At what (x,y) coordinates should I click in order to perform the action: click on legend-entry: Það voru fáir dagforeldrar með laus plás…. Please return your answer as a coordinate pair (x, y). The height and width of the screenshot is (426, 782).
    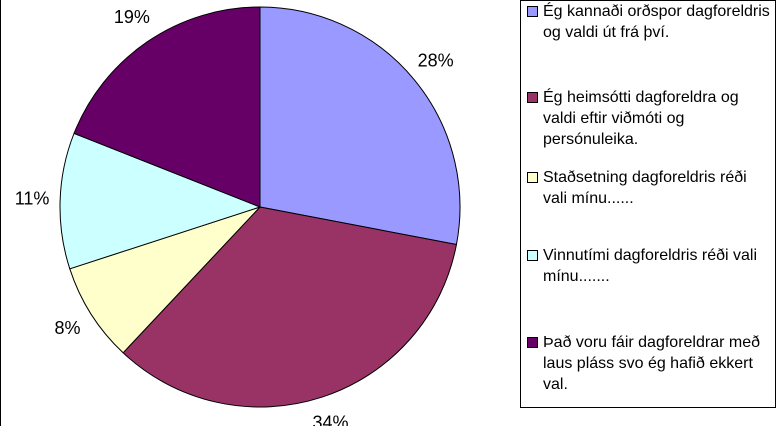
    Looking at the image, I should click on (651, 363).